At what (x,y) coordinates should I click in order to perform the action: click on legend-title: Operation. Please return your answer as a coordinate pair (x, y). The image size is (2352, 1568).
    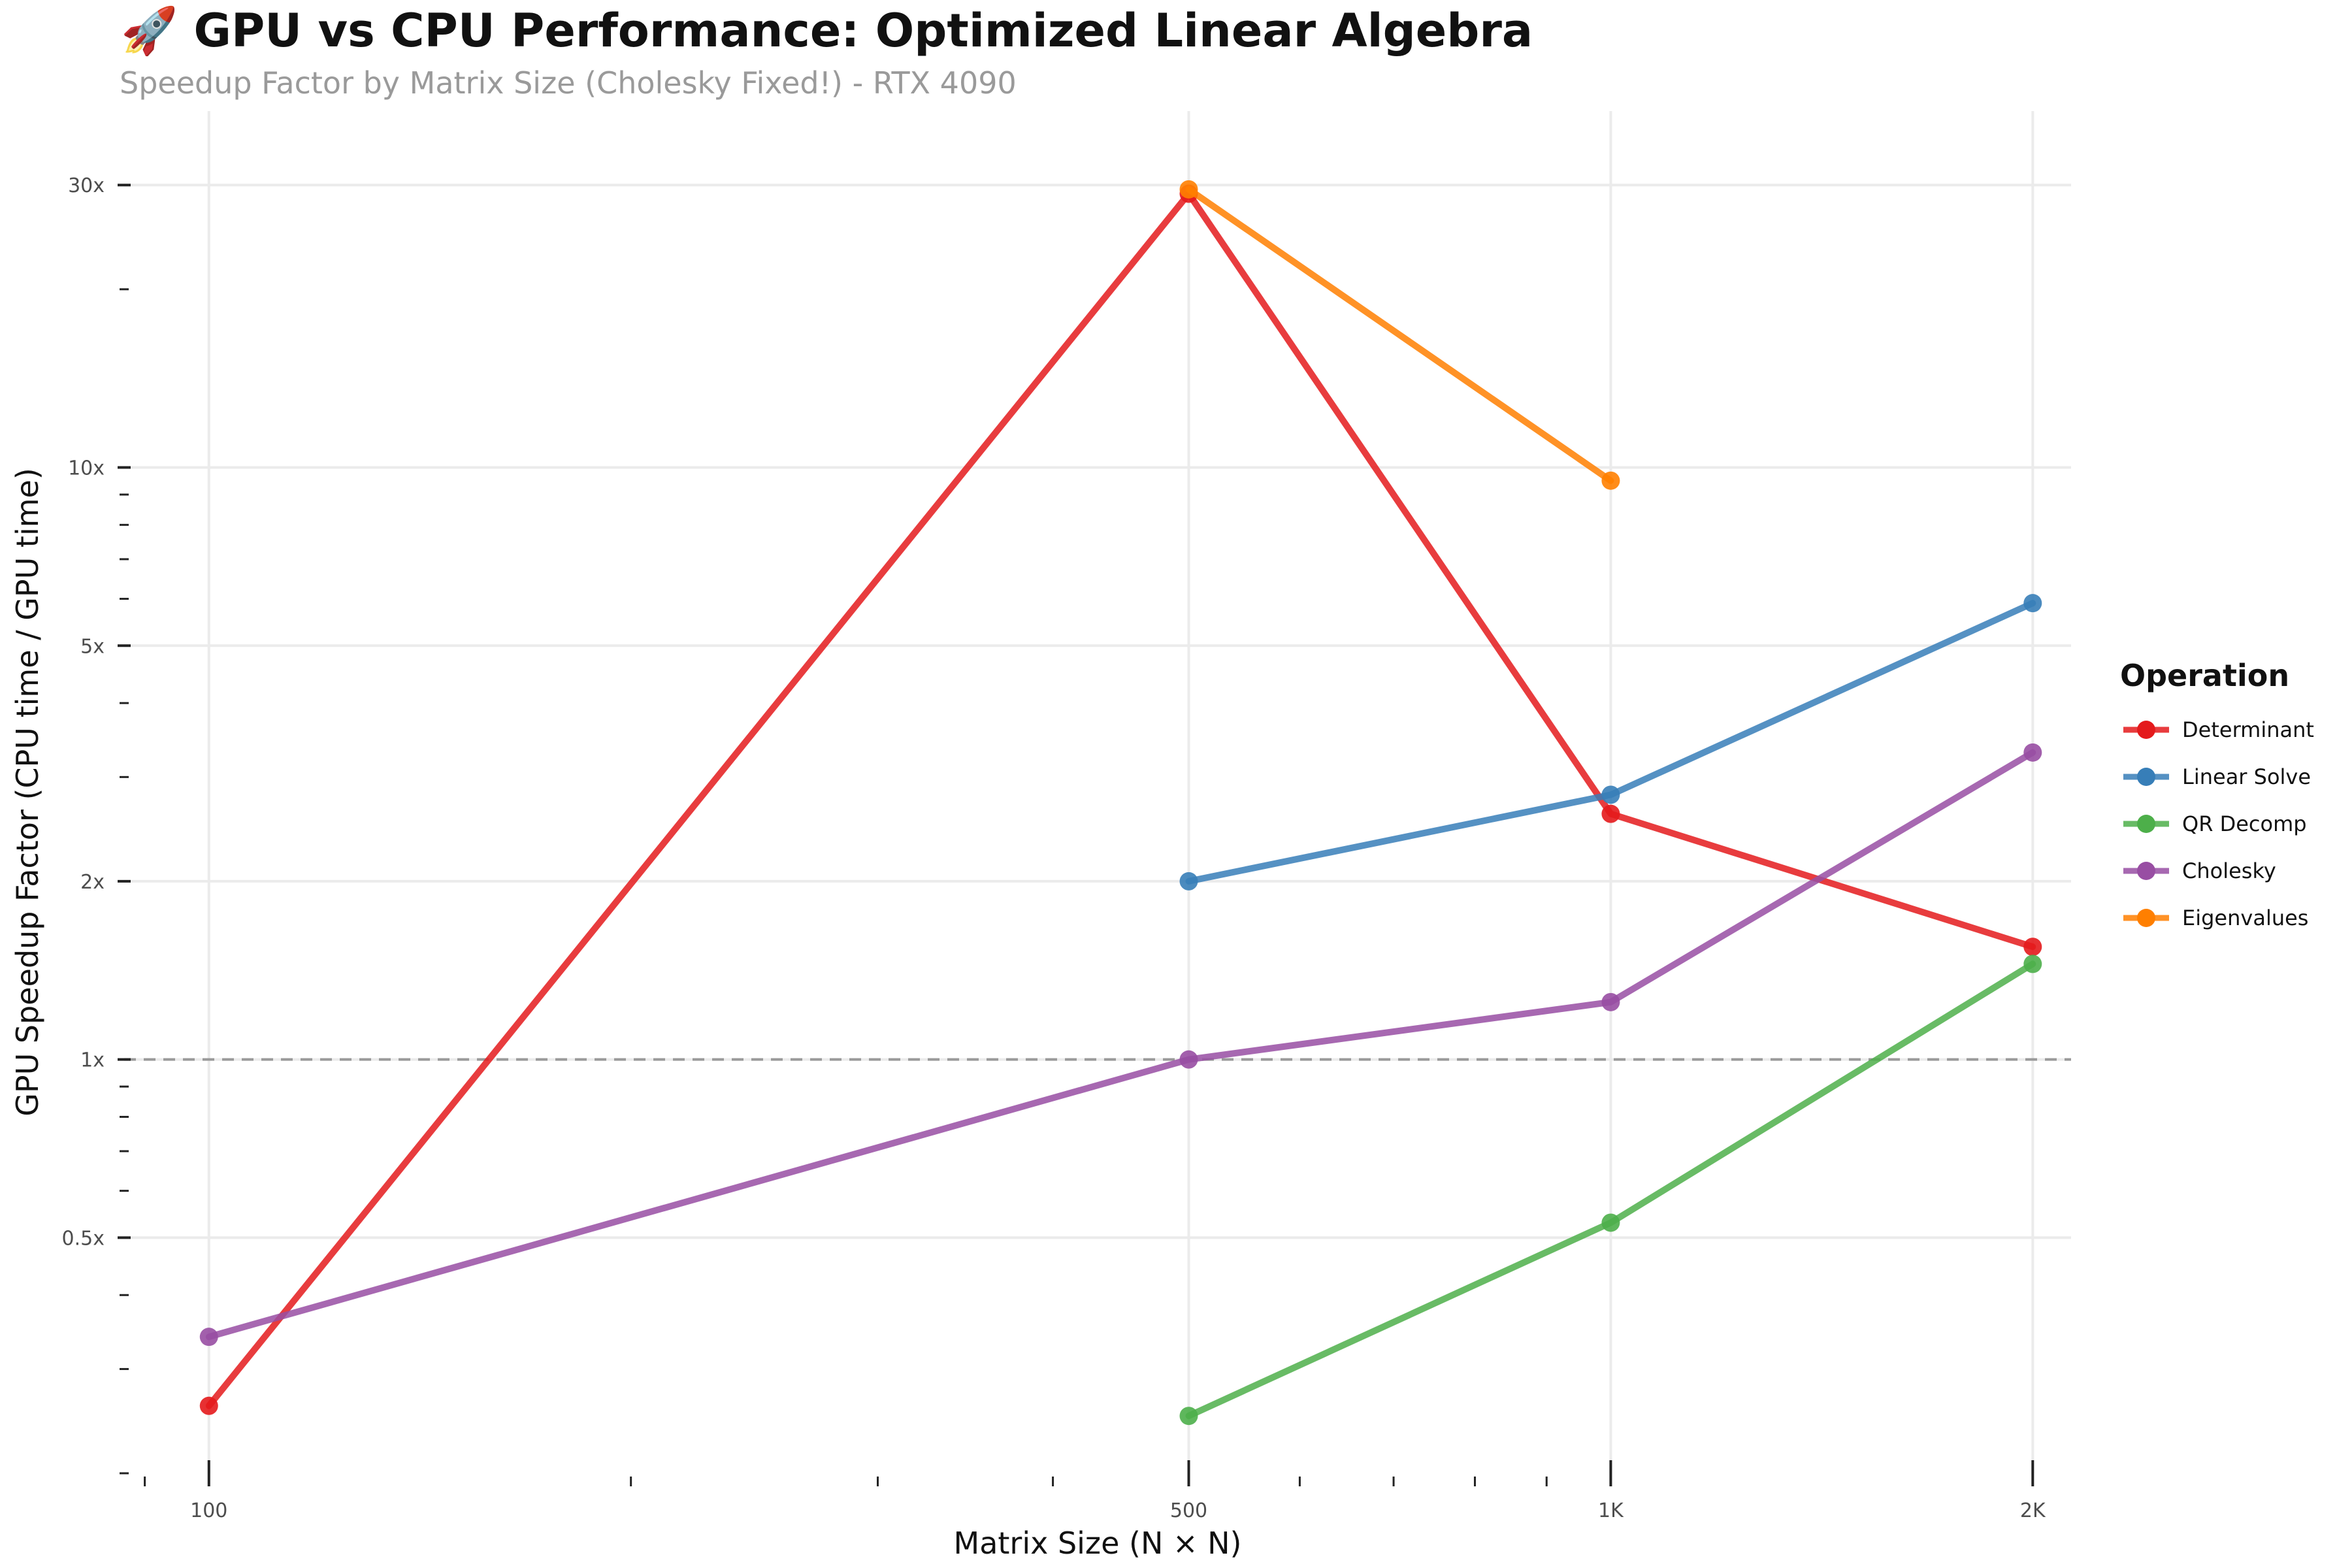
    Looking at the image, I should click on (2204, 675).